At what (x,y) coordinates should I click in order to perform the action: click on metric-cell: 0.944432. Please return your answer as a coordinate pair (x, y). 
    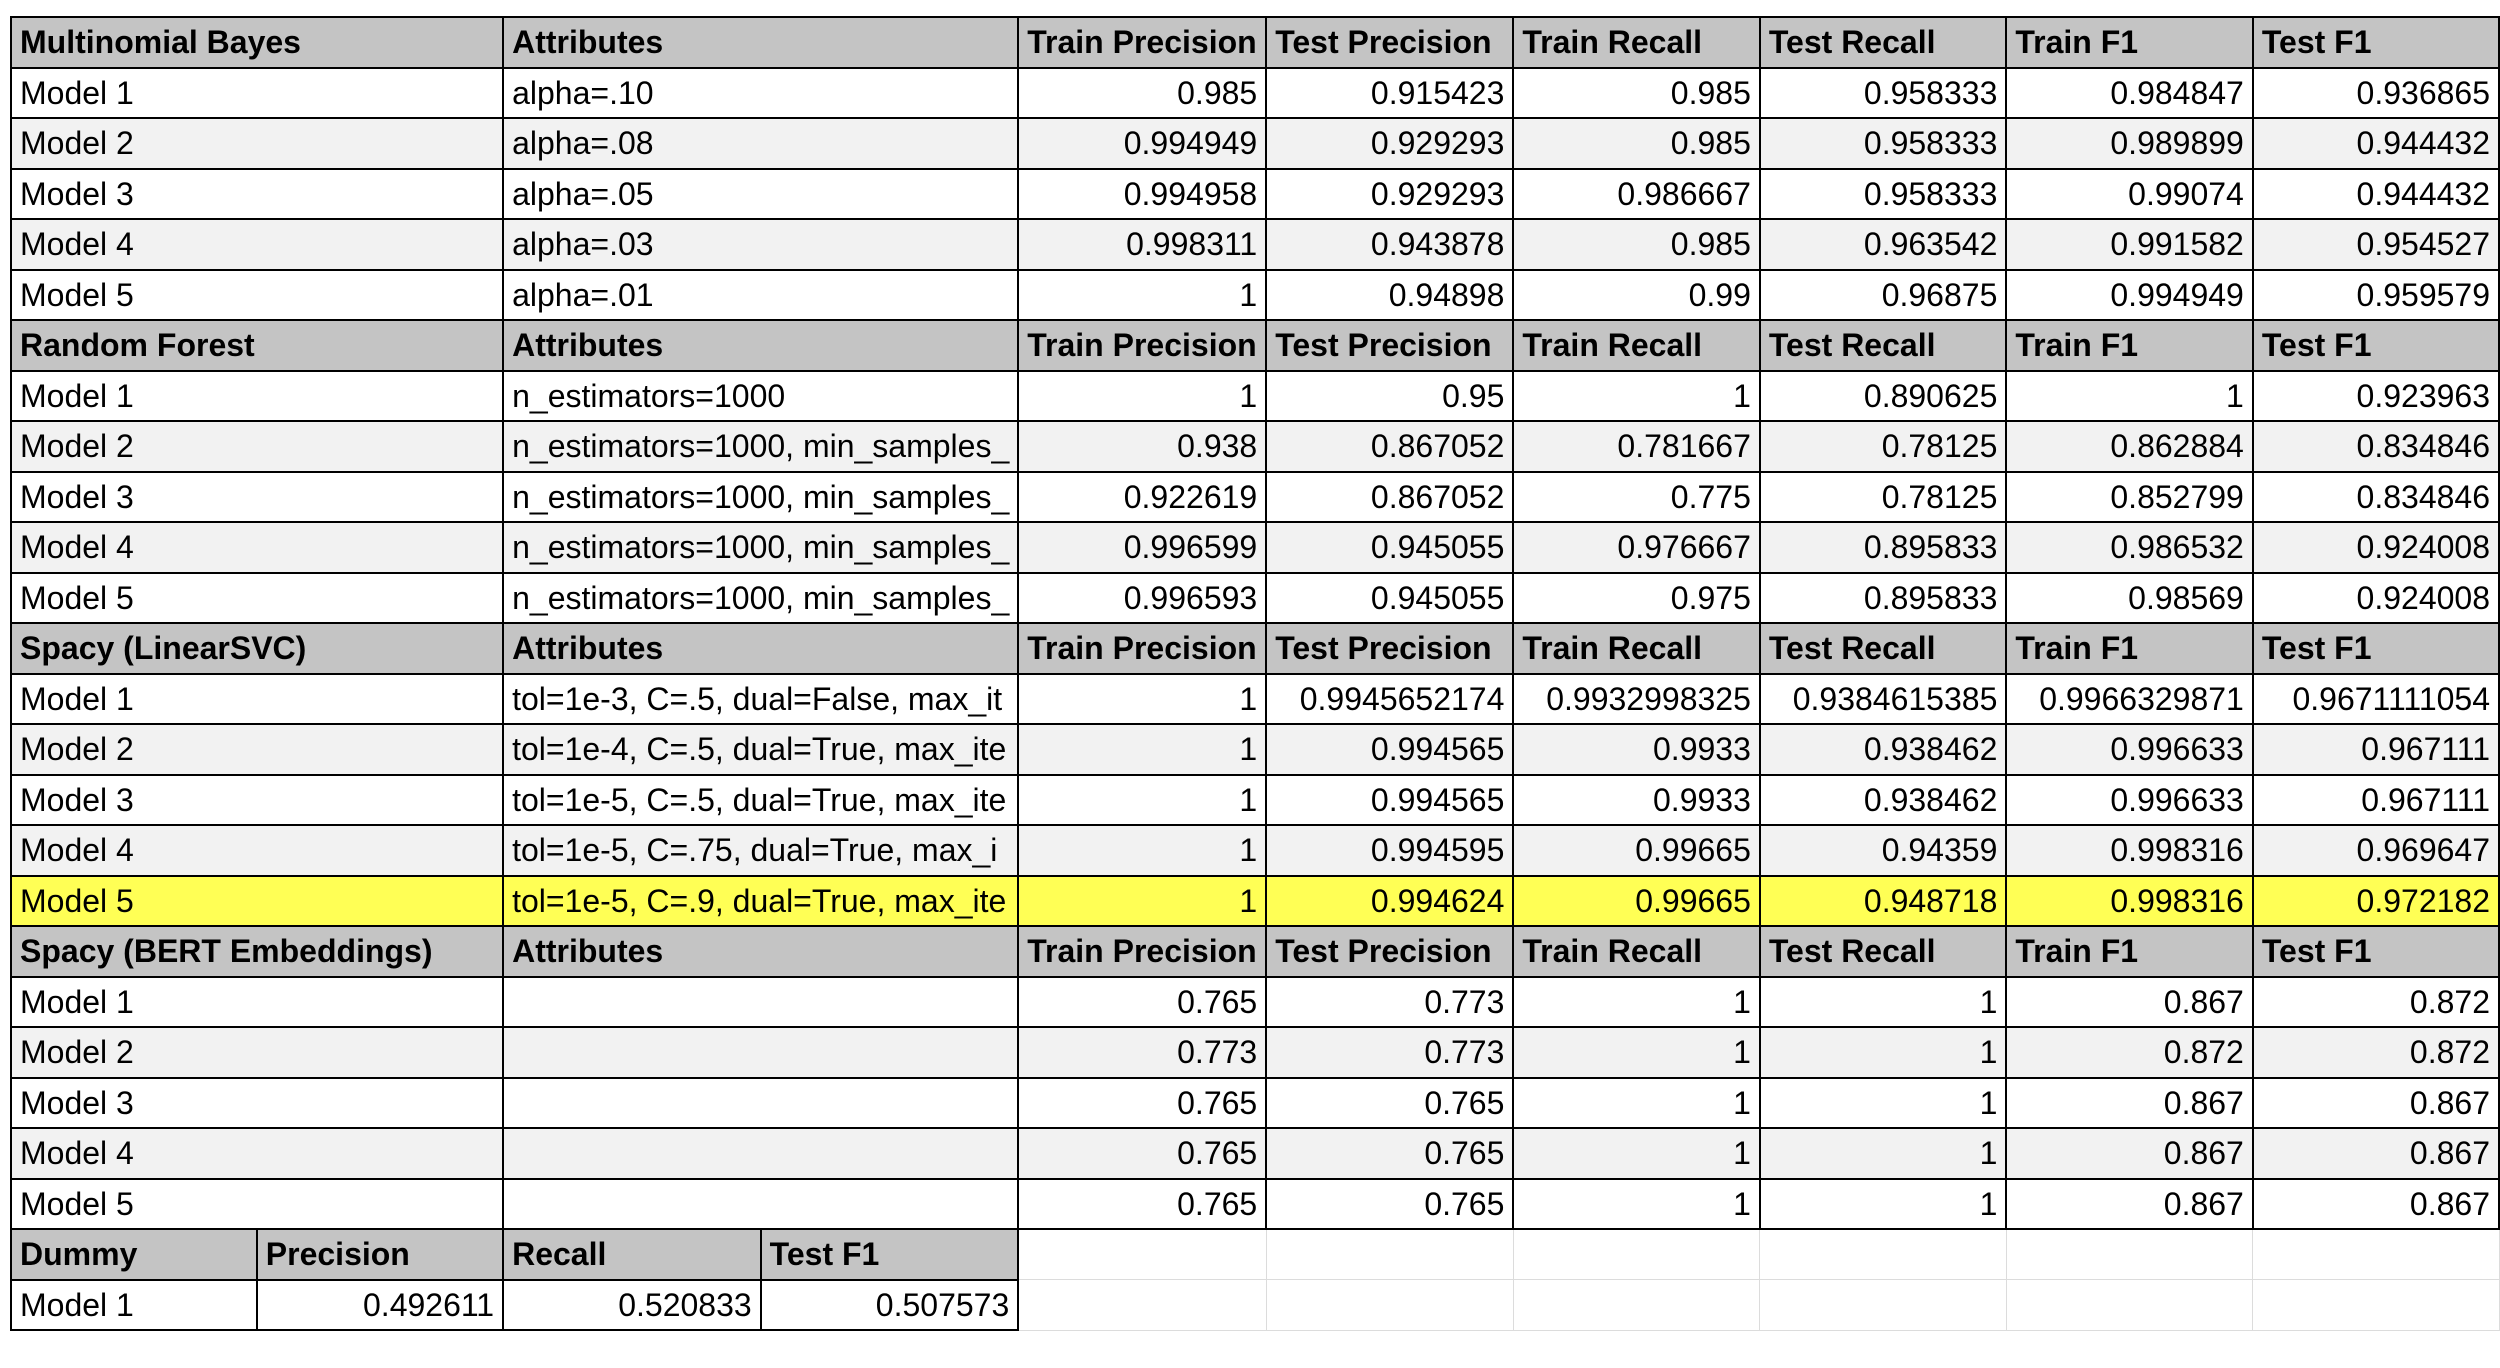
    Looking at the image, I should click on (2375, 143).